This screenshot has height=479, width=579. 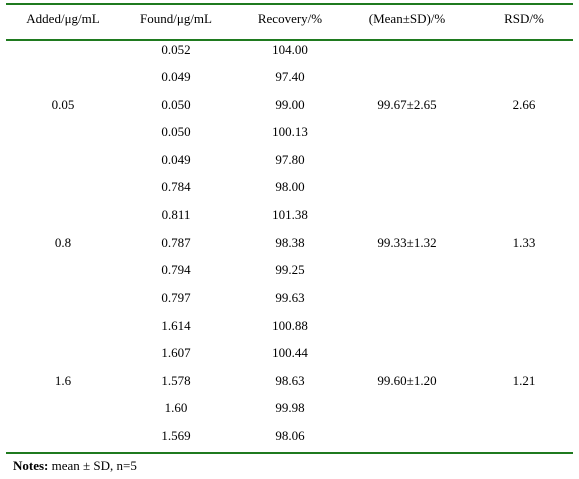 What do you see at coordinates (290, 407) in the screenshot?
I see `recovery-cell: 99.98` at bounding box center [290, 407].